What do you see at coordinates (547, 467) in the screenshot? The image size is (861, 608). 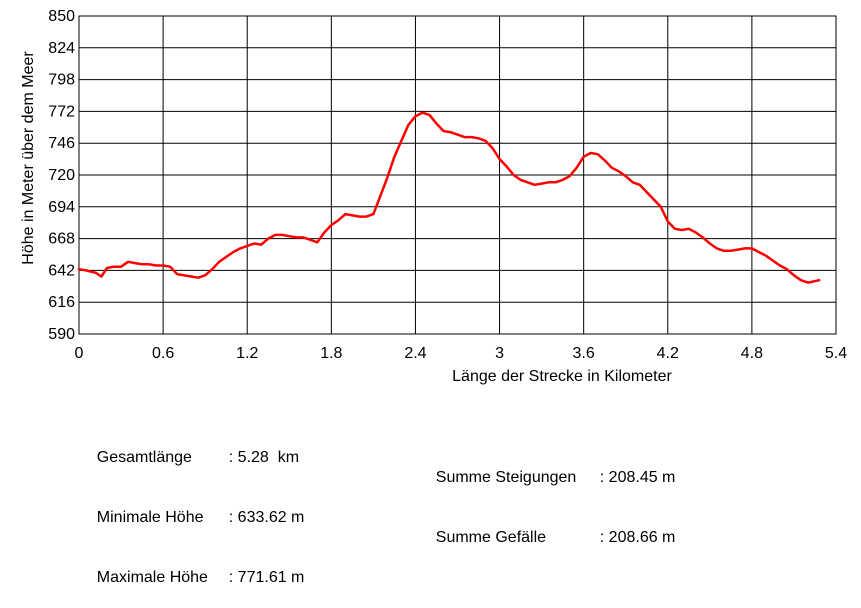 I see `stat-ascent: Summe Steigungen : 208.45 m` at bounding box center [547, 467].